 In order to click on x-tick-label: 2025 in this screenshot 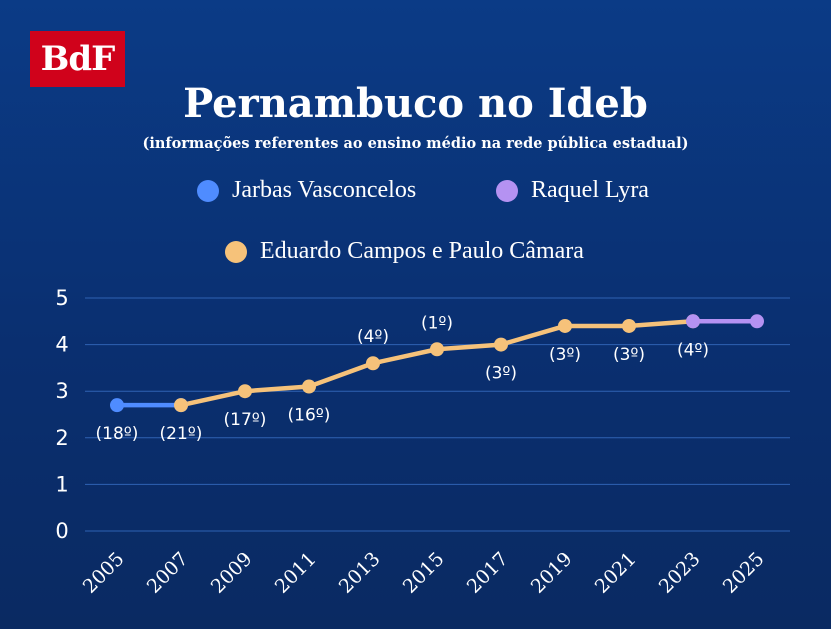, I will do `click(744, 573)`.